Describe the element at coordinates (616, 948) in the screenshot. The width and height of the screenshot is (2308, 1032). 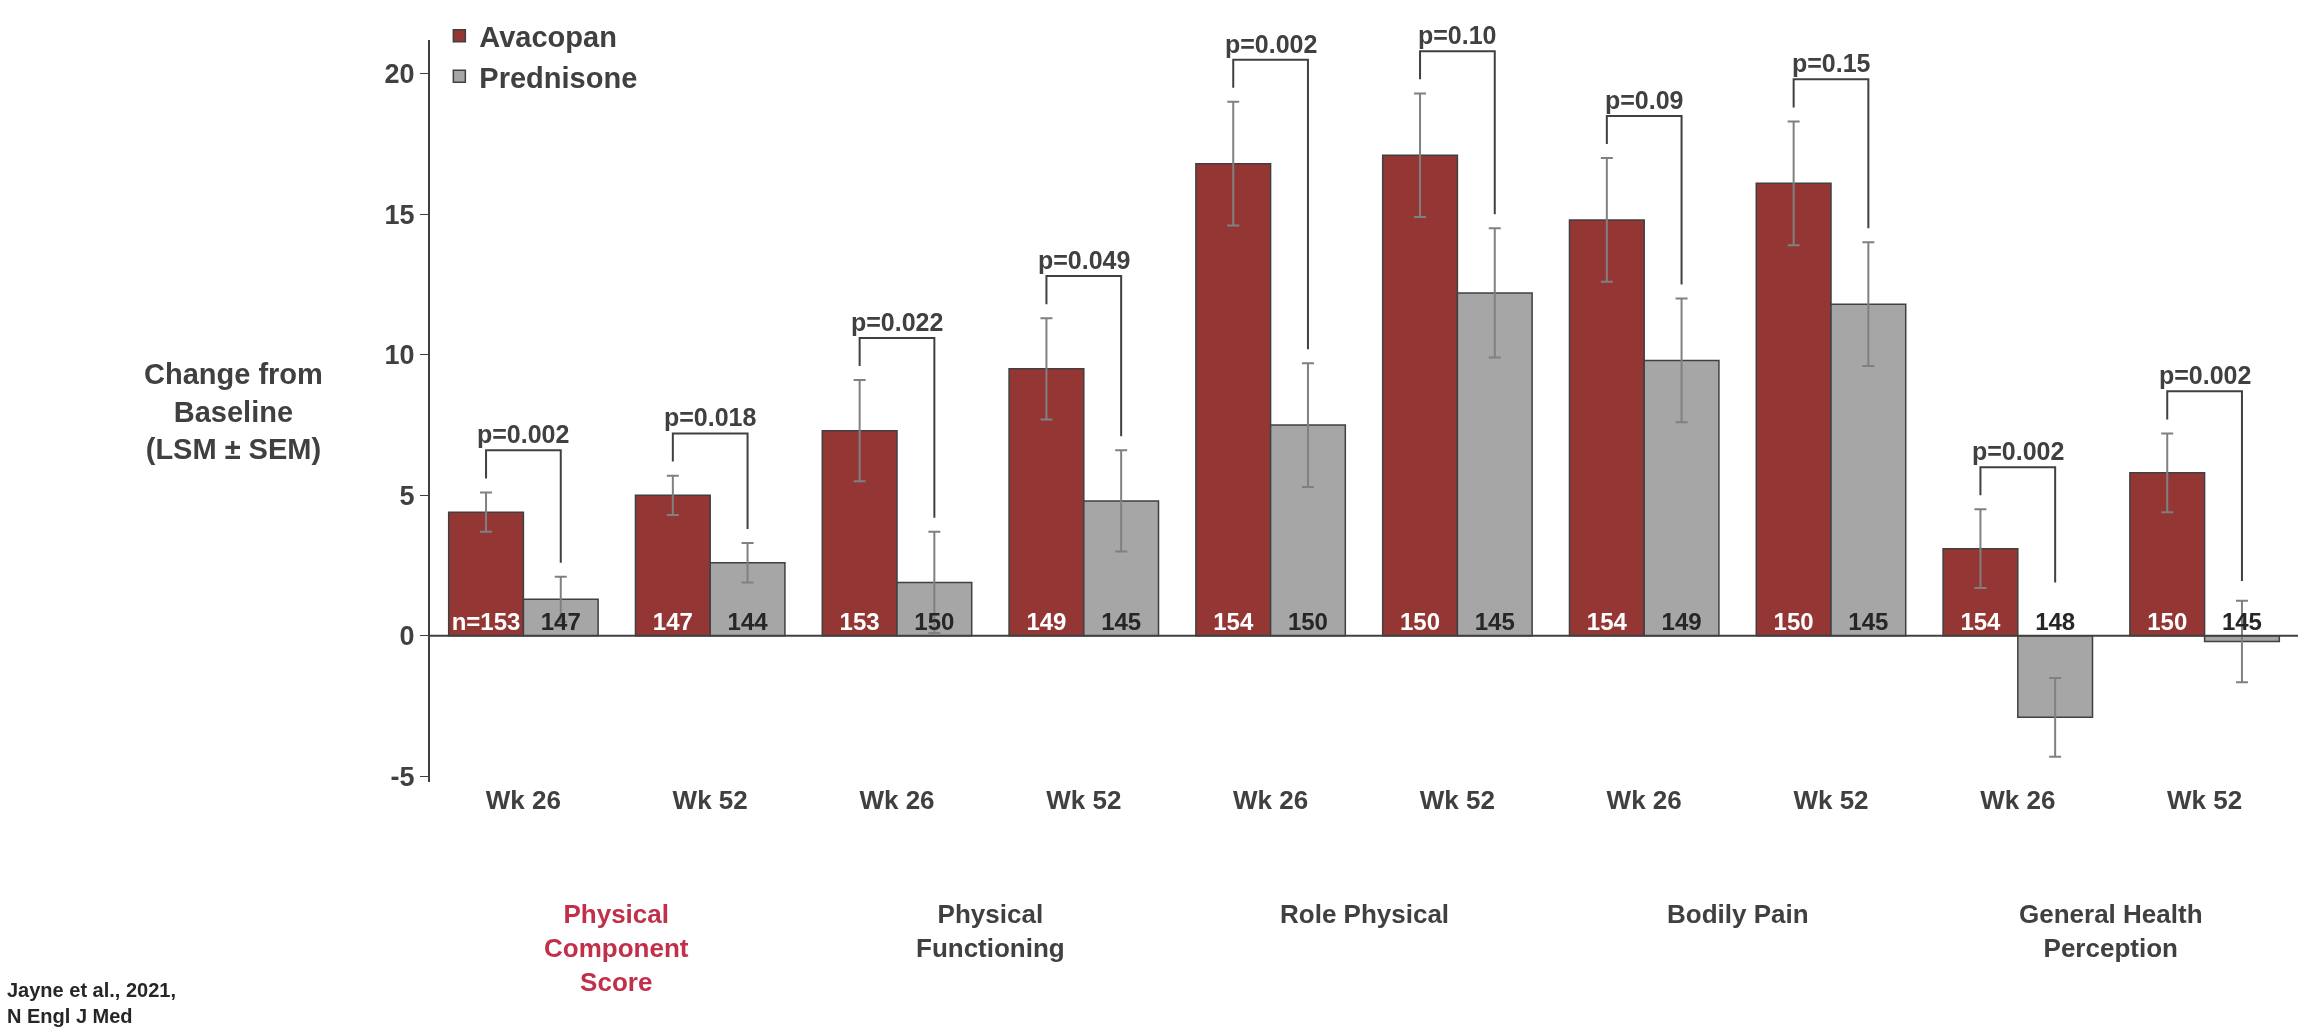
I see `text: Physical Component Score` at that location.